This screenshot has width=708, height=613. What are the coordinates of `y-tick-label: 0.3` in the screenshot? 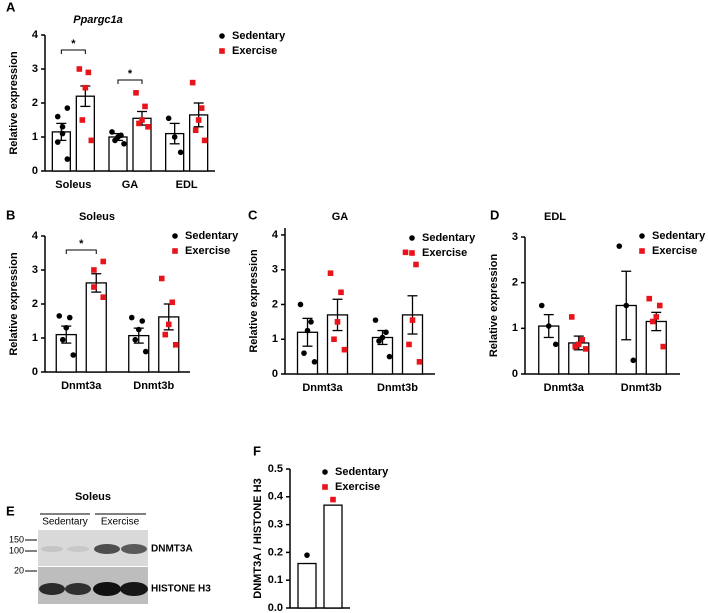 It's located at (275, 525).